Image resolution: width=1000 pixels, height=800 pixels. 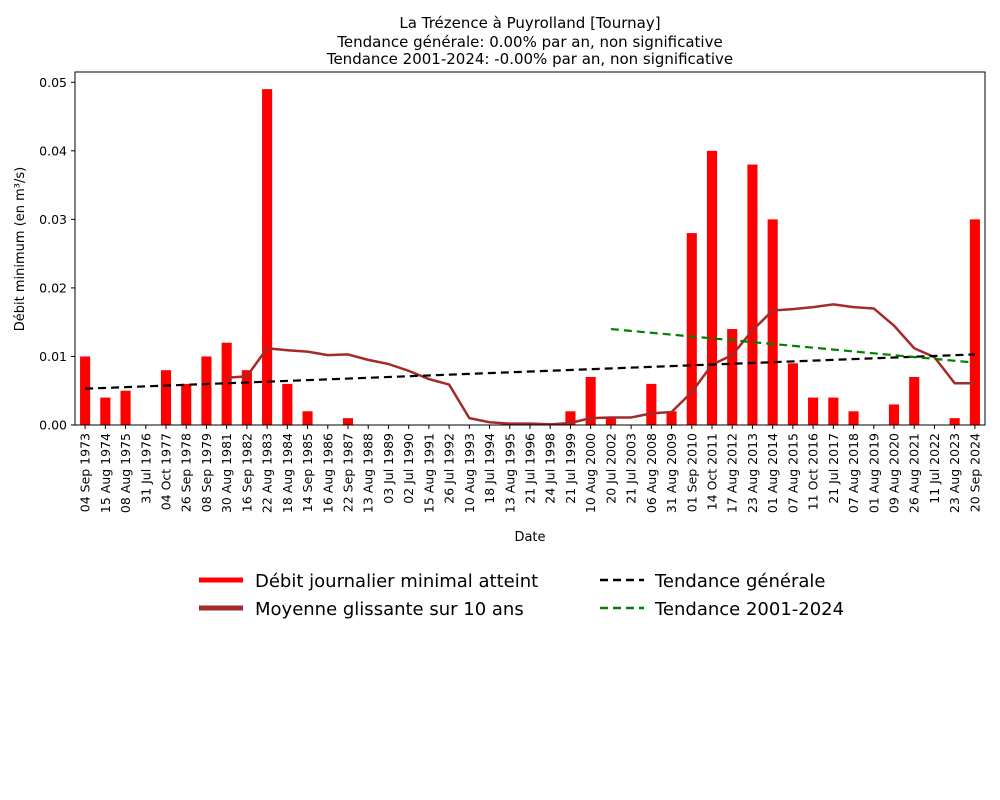 I want to click on x-tick-label: 26 Sep 1978, so click(x=186, y=472).